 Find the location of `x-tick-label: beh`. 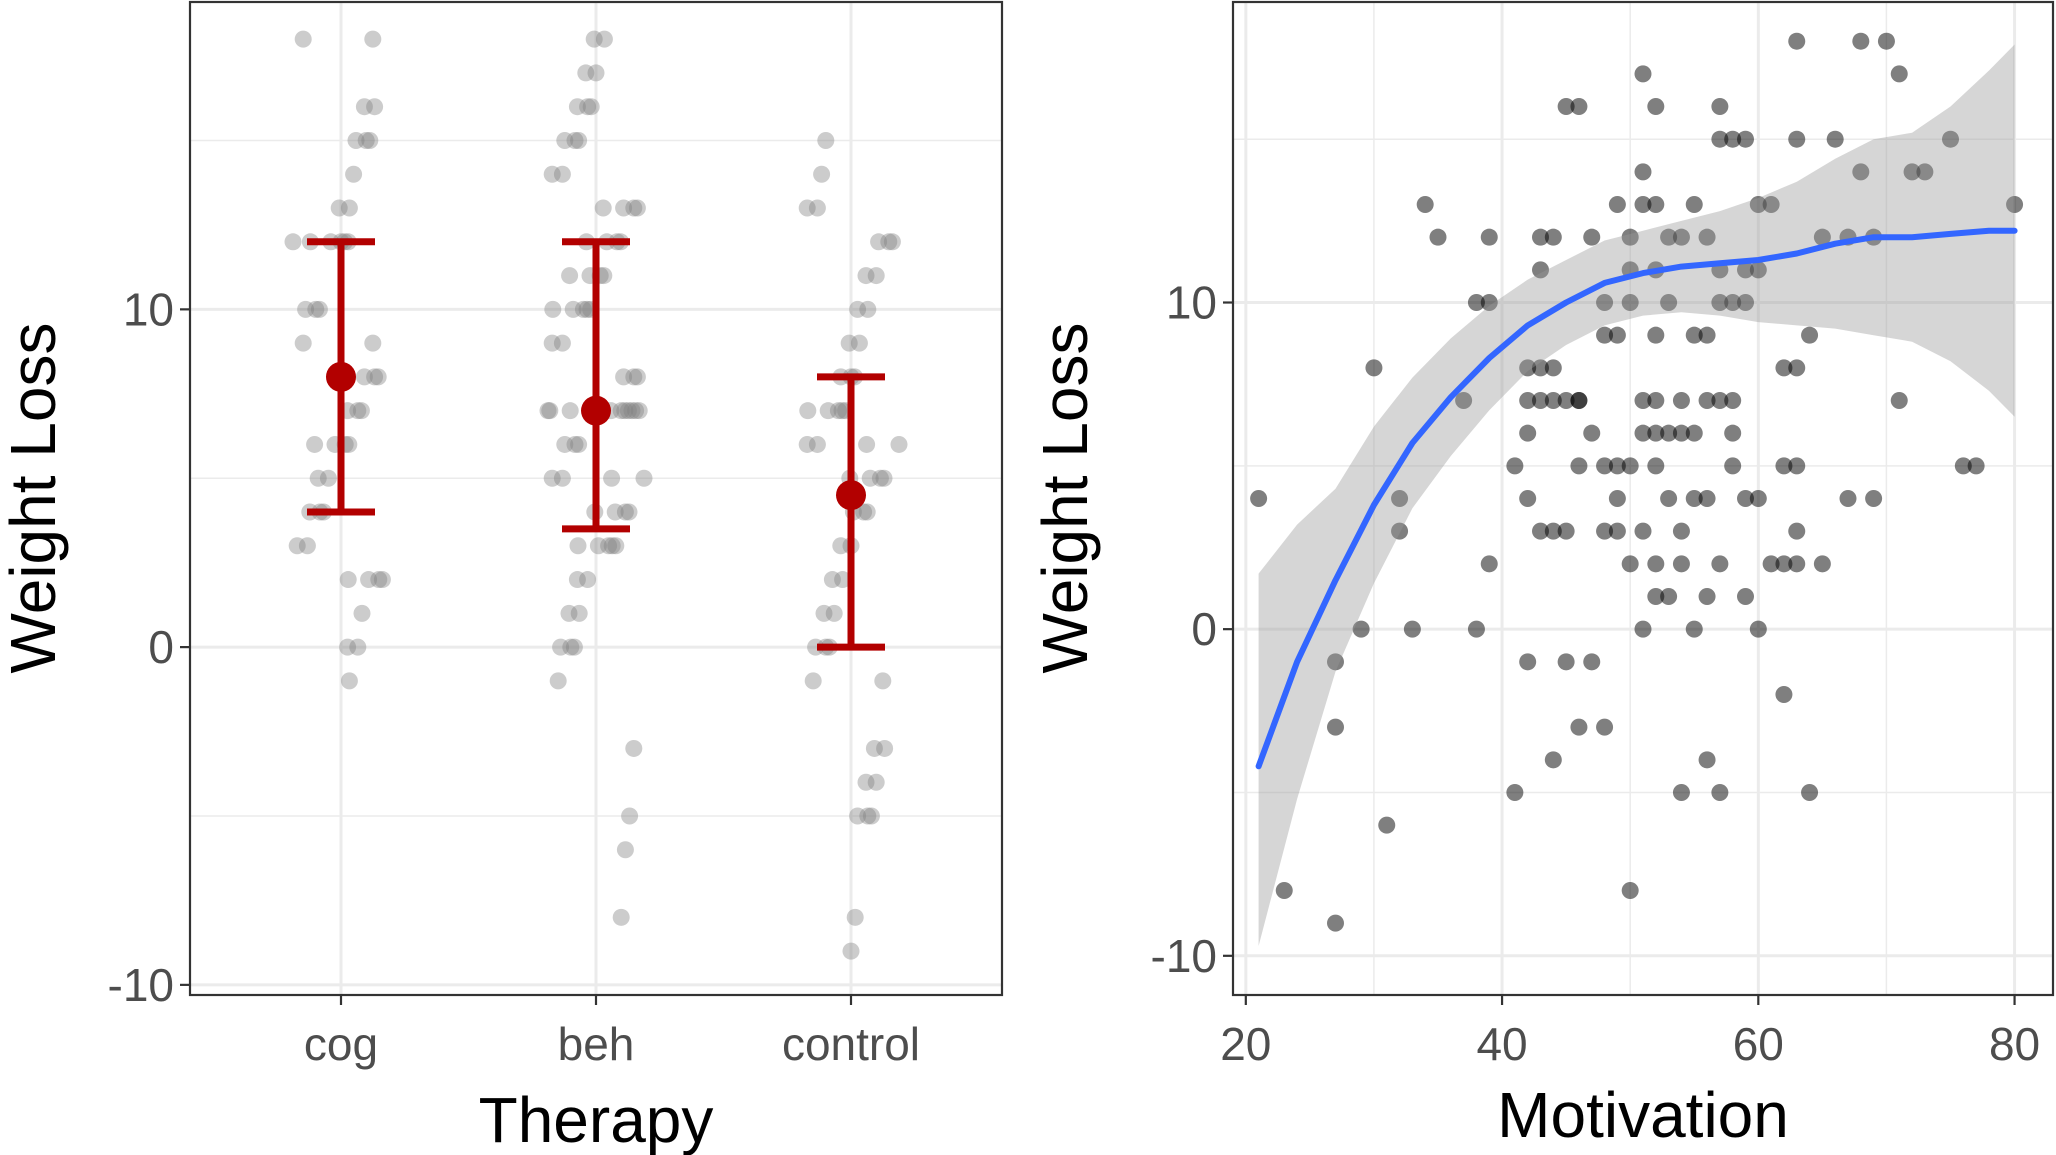

x-tick-label: beh is located at coordinates (596, 1044).